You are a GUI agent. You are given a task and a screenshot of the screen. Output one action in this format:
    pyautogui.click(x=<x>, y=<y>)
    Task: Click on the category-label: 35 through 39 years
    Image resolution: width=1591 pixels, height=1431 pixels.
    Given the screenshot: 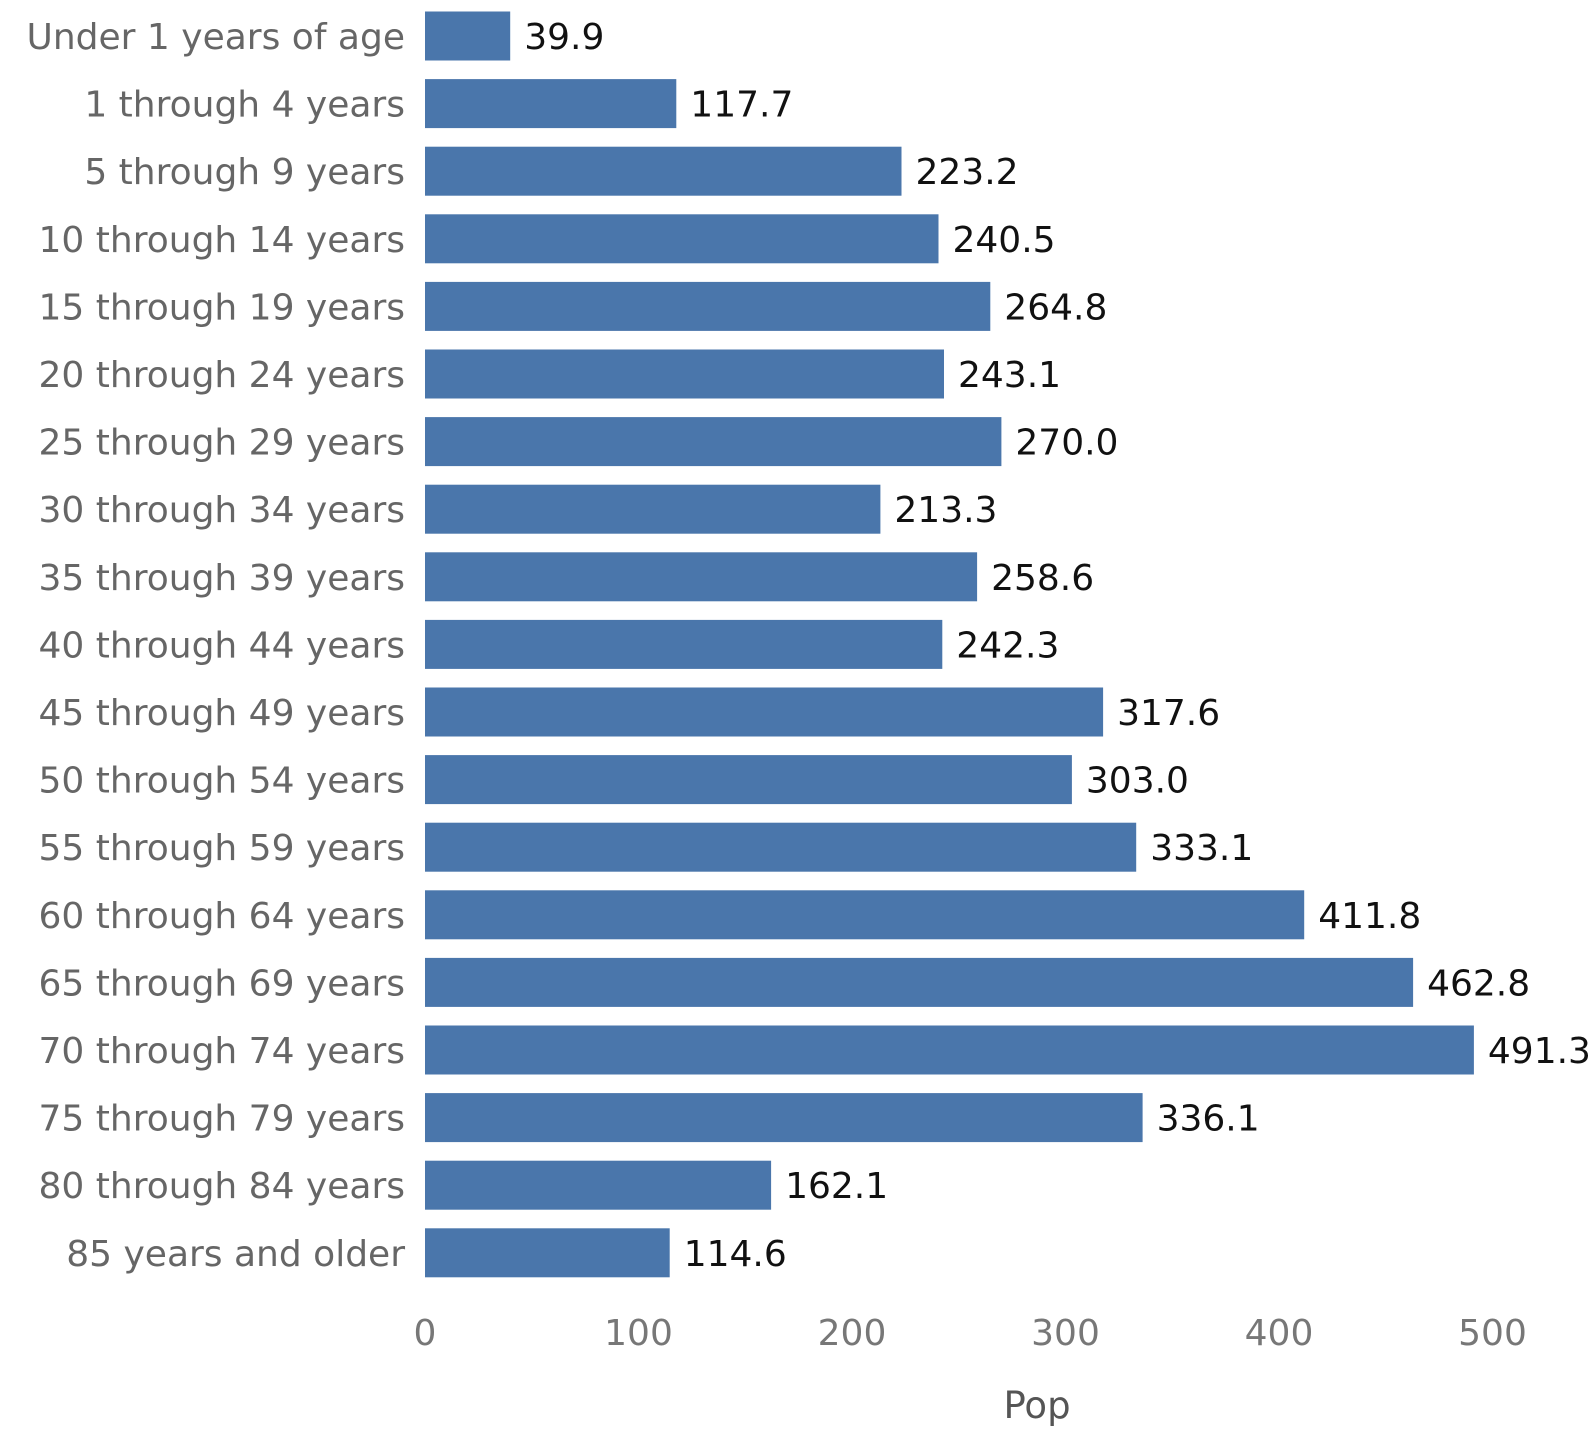 What is the action you would take?
    pyautogui.click(x=222, y=578)
    